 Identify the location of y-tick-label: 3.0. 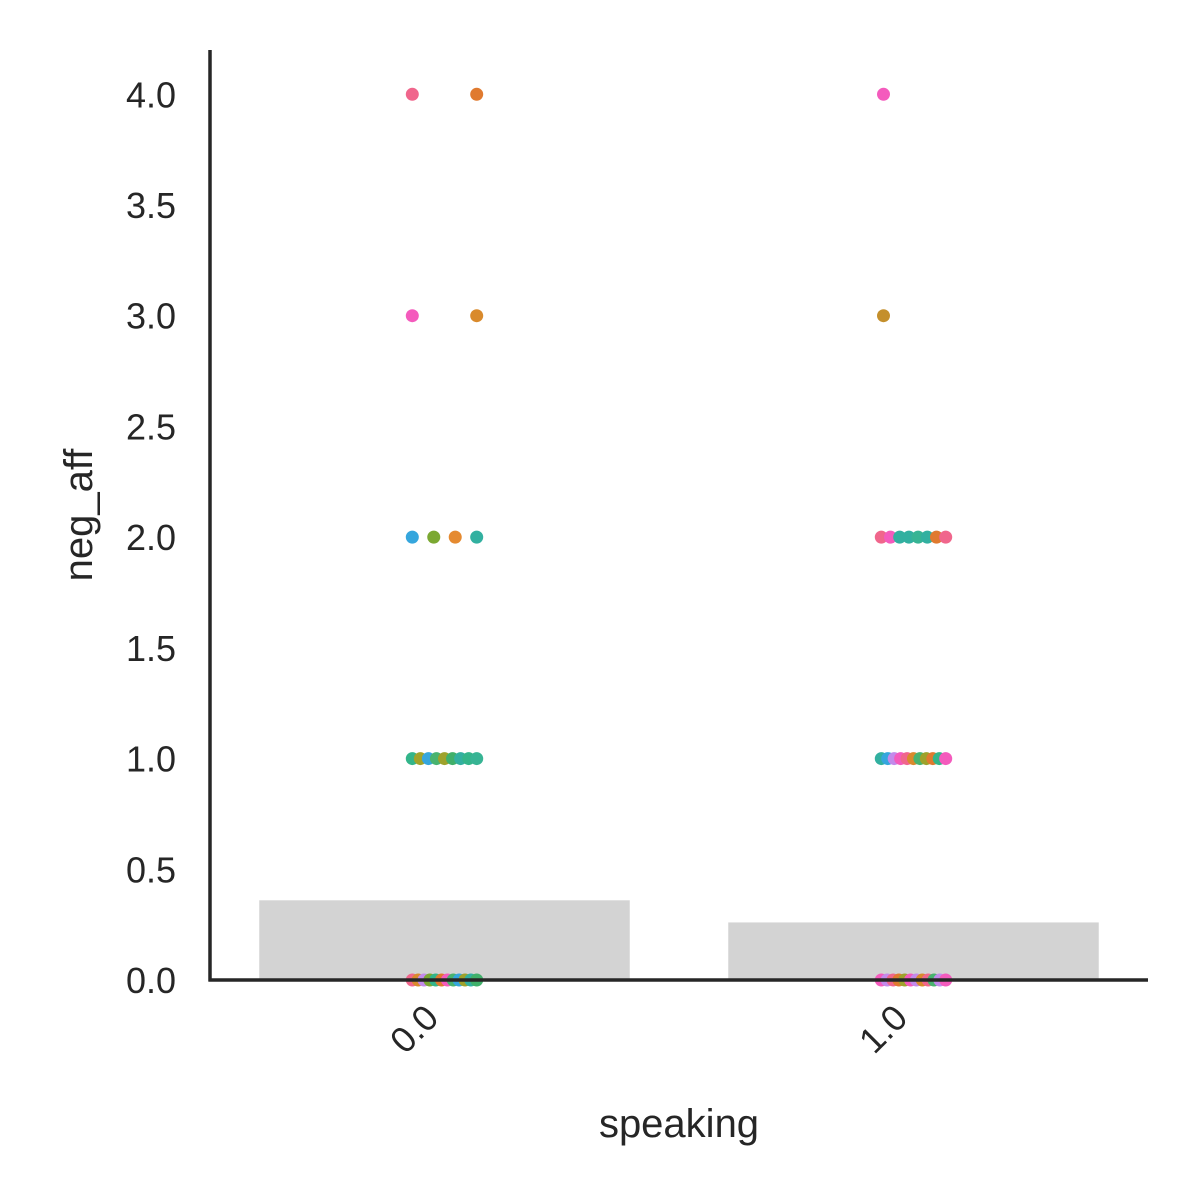
(151, 316).